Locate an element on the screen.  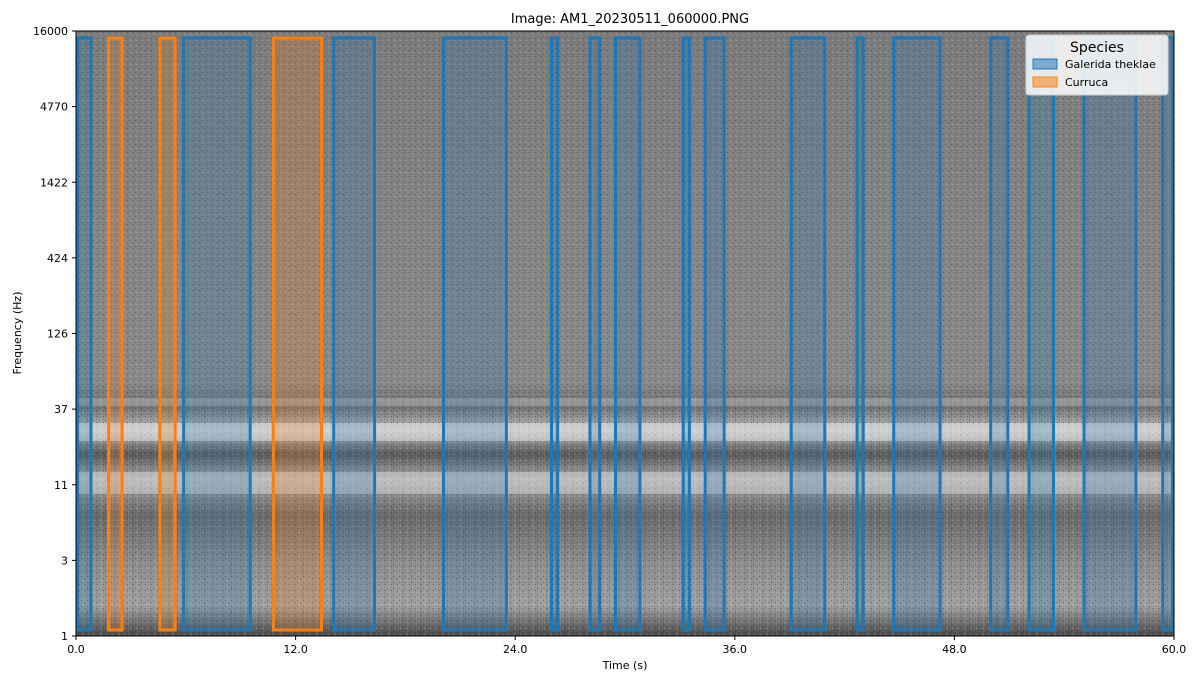
y-tick-label: 37 is located at coordinates (61, 409).